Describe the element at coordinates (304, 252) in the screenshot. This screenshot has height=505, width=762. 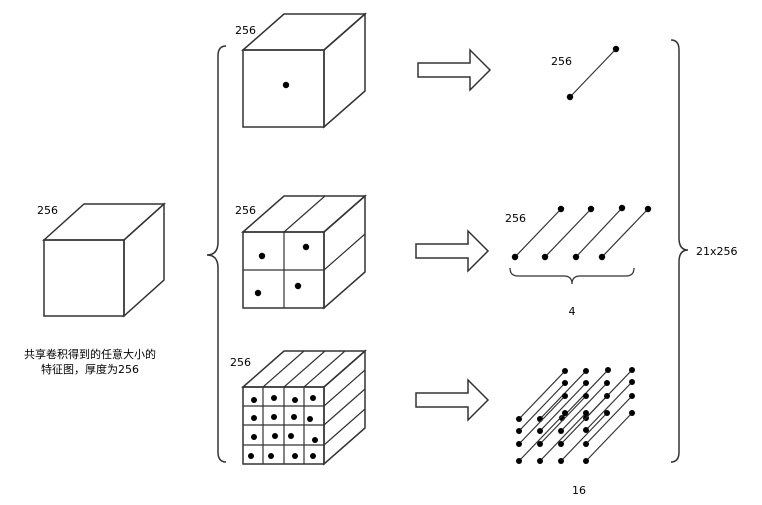
I see `pool-cube-2x2` at that location.